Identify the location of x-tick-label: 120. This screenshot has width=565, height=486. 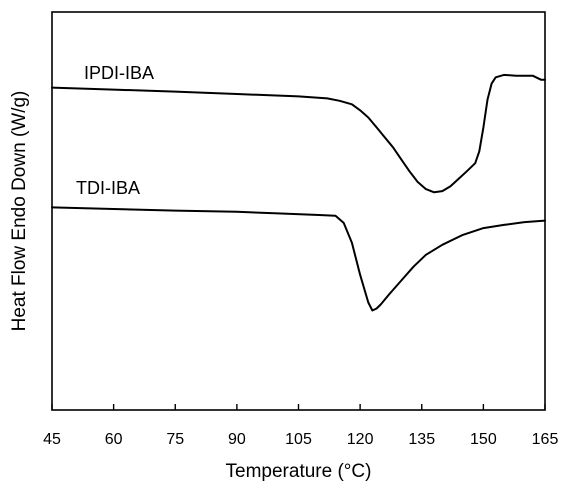
(360, 439).